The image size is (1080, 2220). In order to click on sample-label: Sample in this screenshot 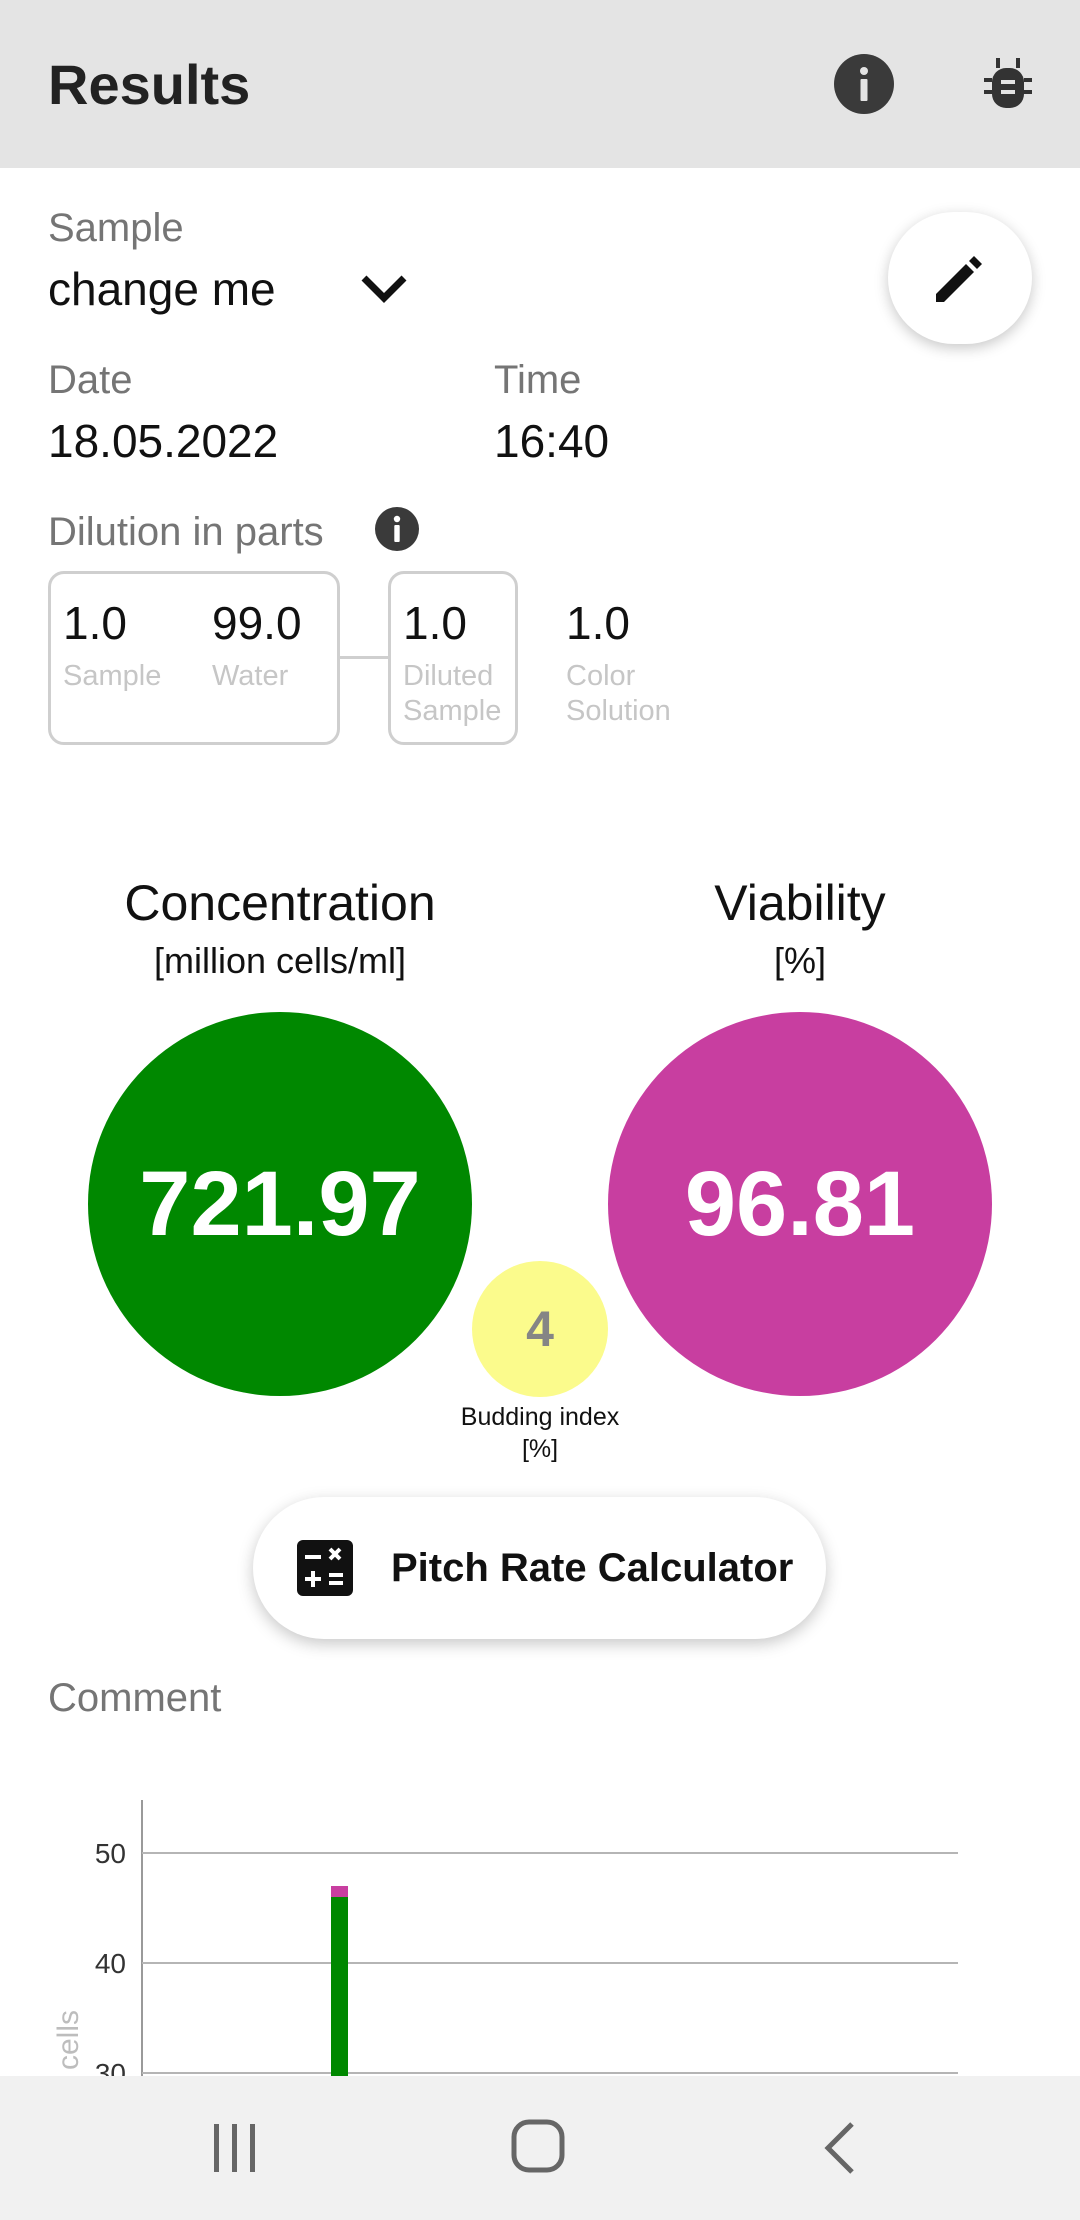, I will do `click(116, 228)`.